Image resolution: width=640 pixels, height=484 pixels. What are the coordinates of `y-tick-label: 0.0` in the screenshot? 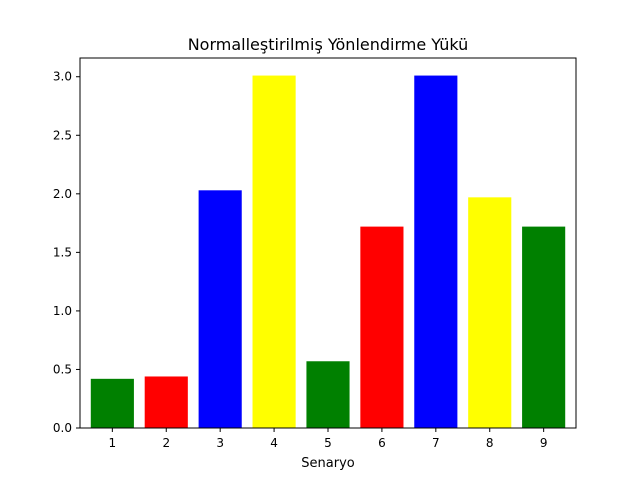 It's located at (62, 428).